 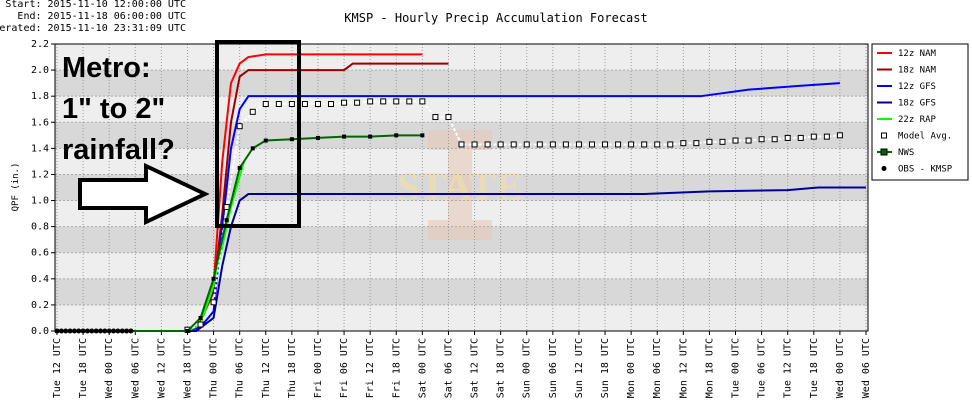 What do you see at coordinates (736, 368) in the screenshot?
I see `x-tick-label: Tue 00 UTC` at bounding box center [736, 368].